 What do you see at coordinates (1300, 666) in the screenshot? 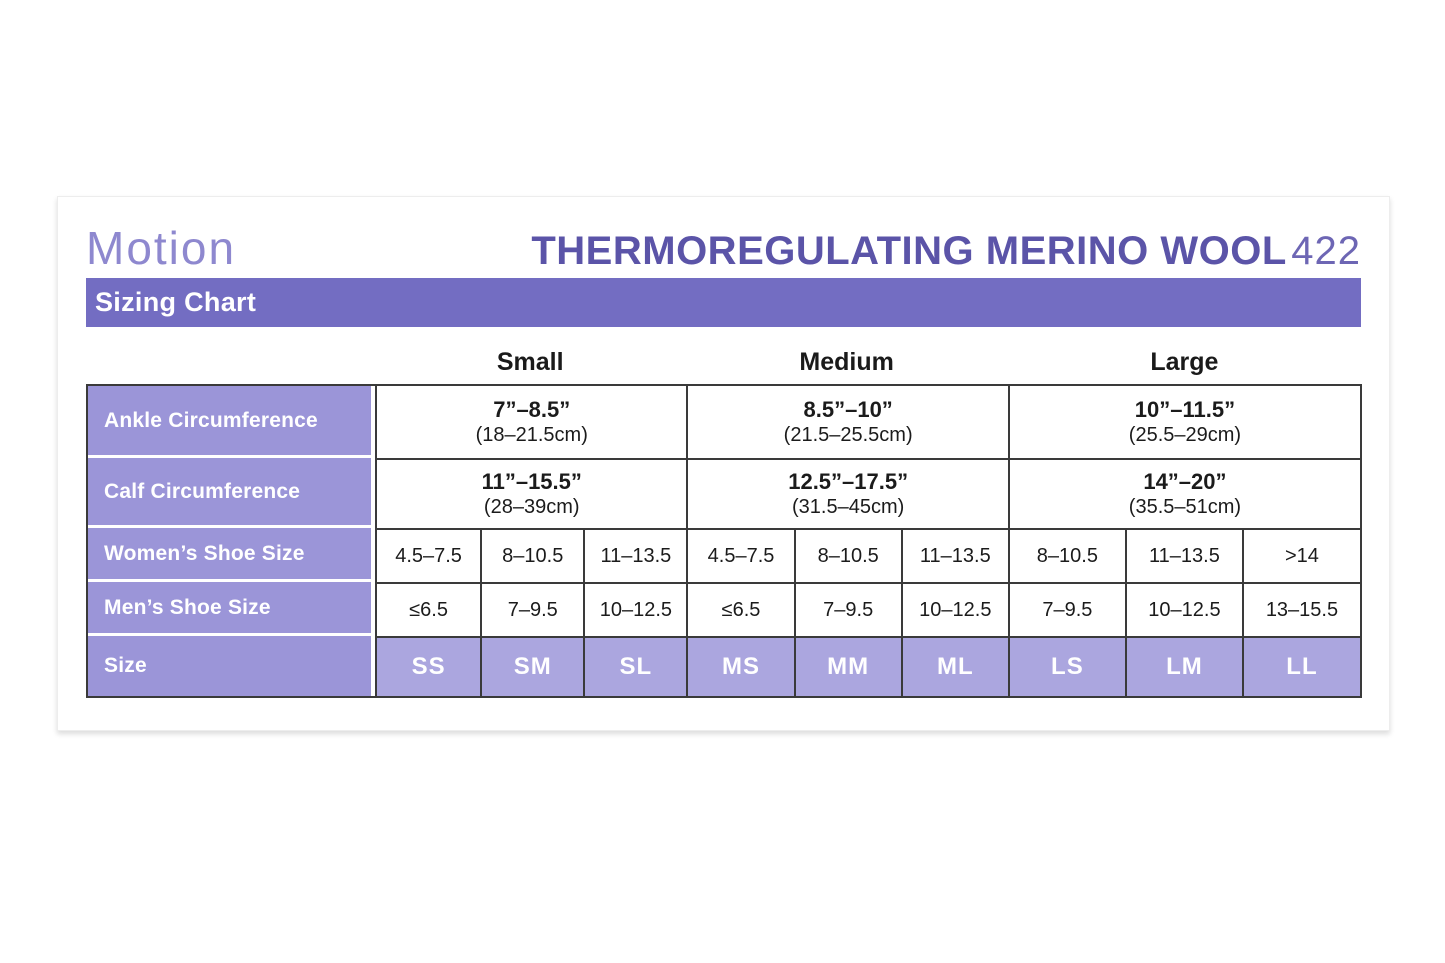
I see `table-cell-size-ll: LL` at bounding box center [1300, 666].